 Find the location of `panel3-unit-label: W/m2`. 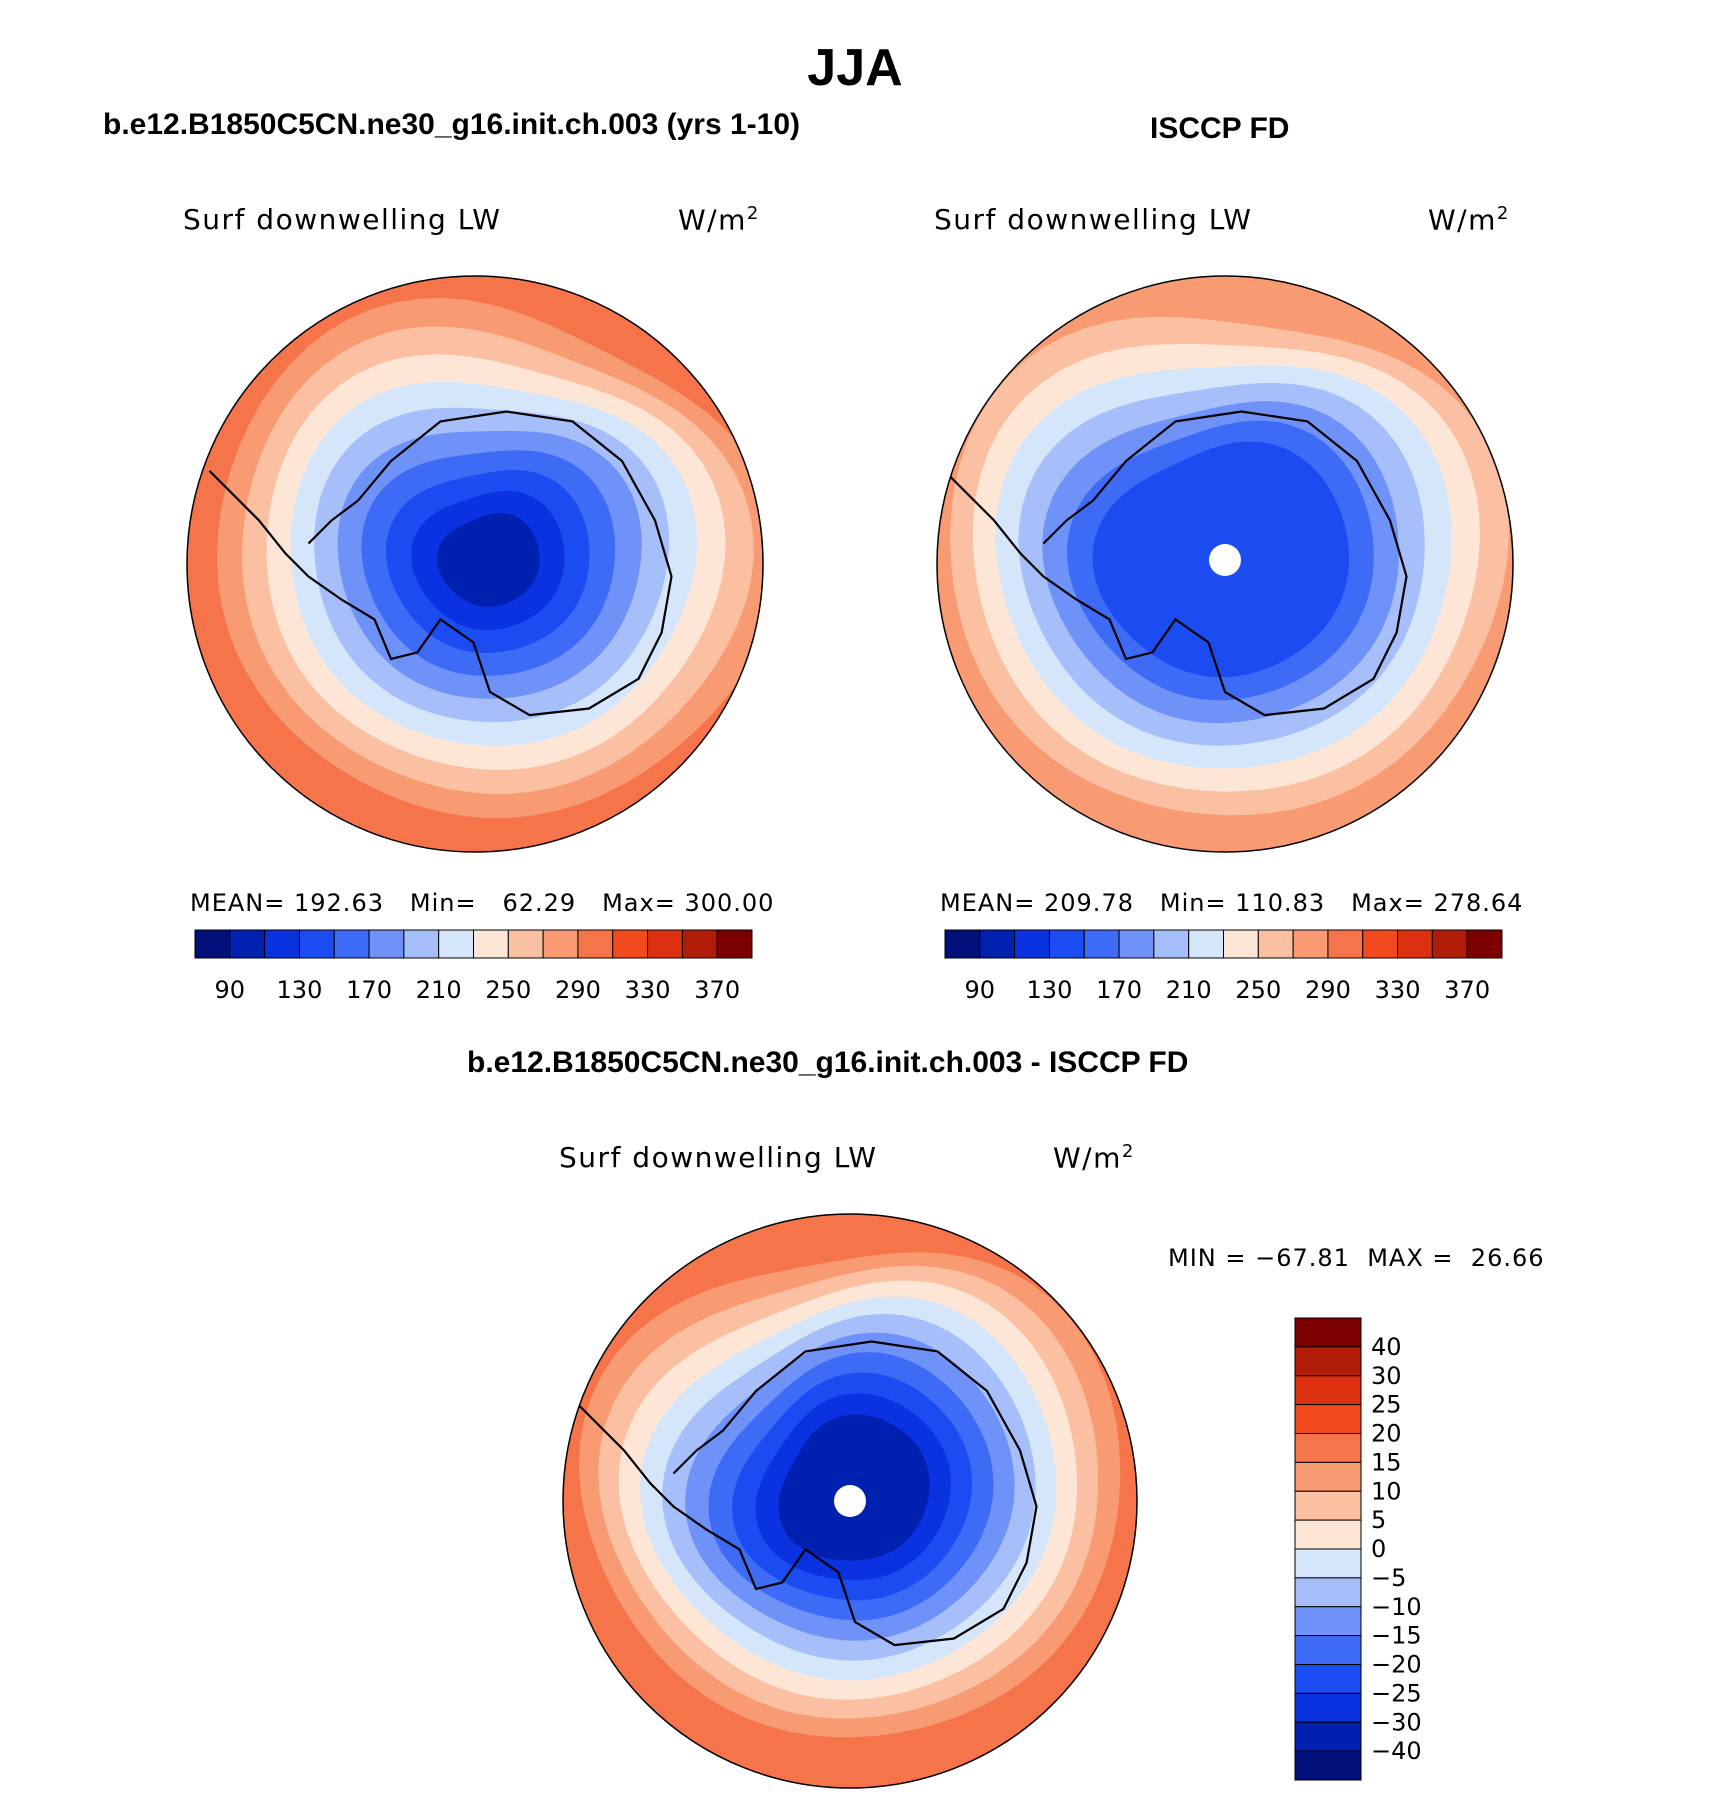

panel3-unit-label: W/m2 is located at coordinates (1094, 1157).